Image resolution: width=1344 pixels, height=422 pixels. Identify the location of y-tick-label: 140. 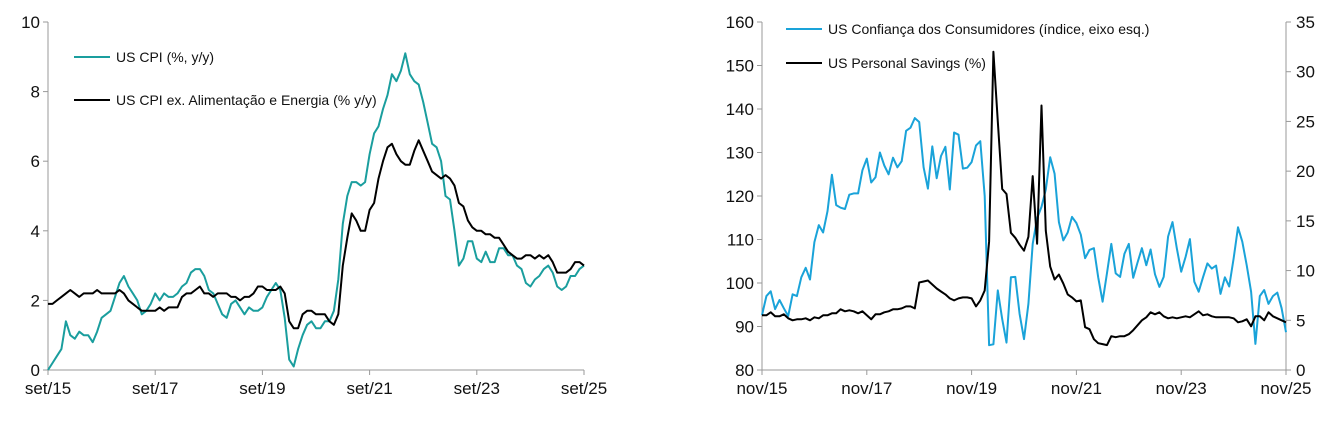
(740, 109).